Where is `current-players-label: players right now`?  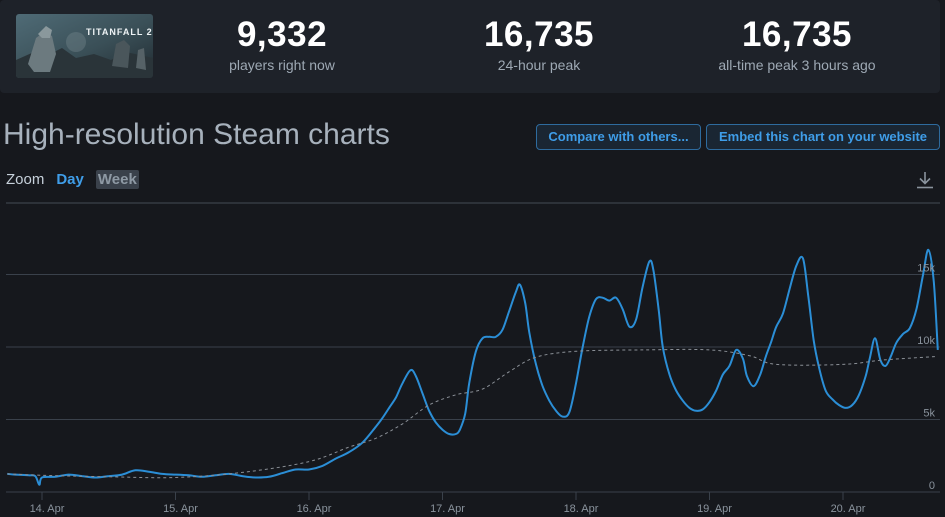 current-players-label: players right now is located at coordinates (282, 65).